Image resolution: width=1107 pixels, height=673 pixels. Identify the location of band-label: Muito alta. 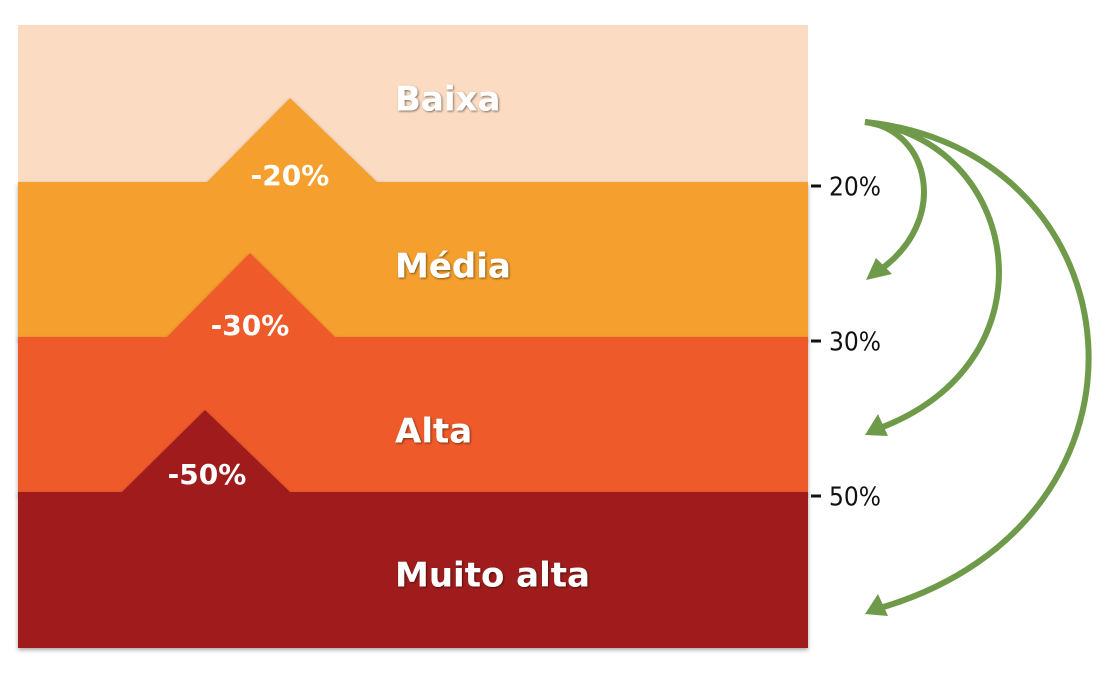
(492, 576).